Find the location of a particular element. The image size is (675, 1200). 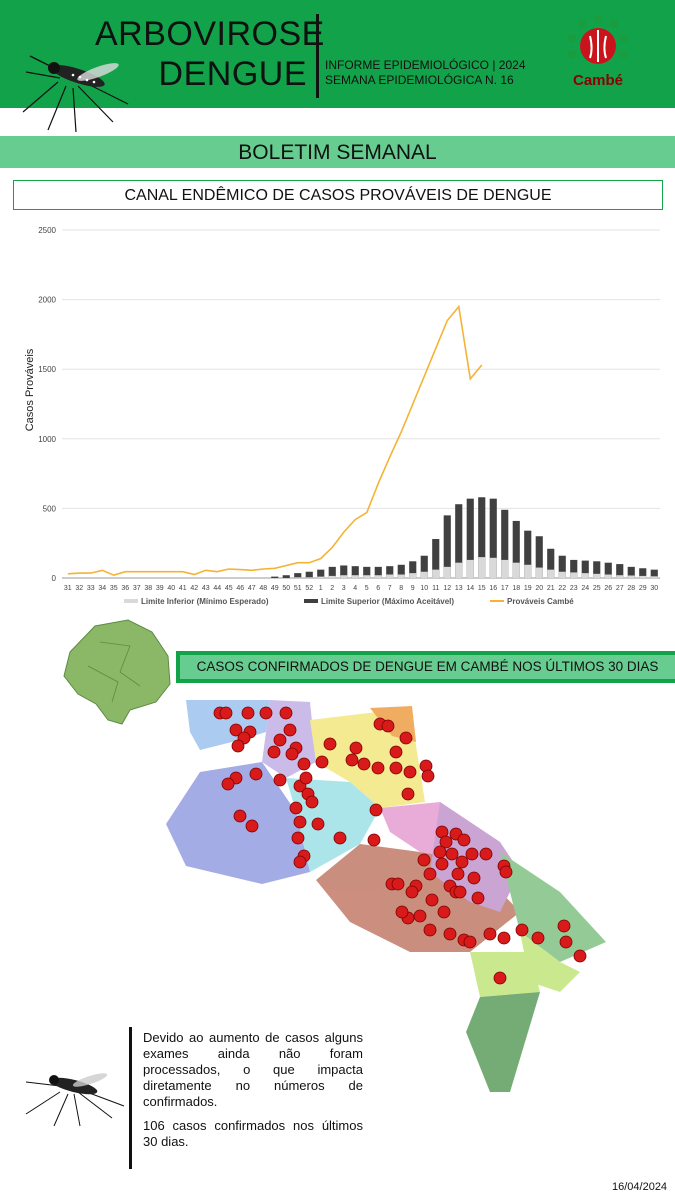

mosquito-icon-small is located at coordinates (75, 1100).